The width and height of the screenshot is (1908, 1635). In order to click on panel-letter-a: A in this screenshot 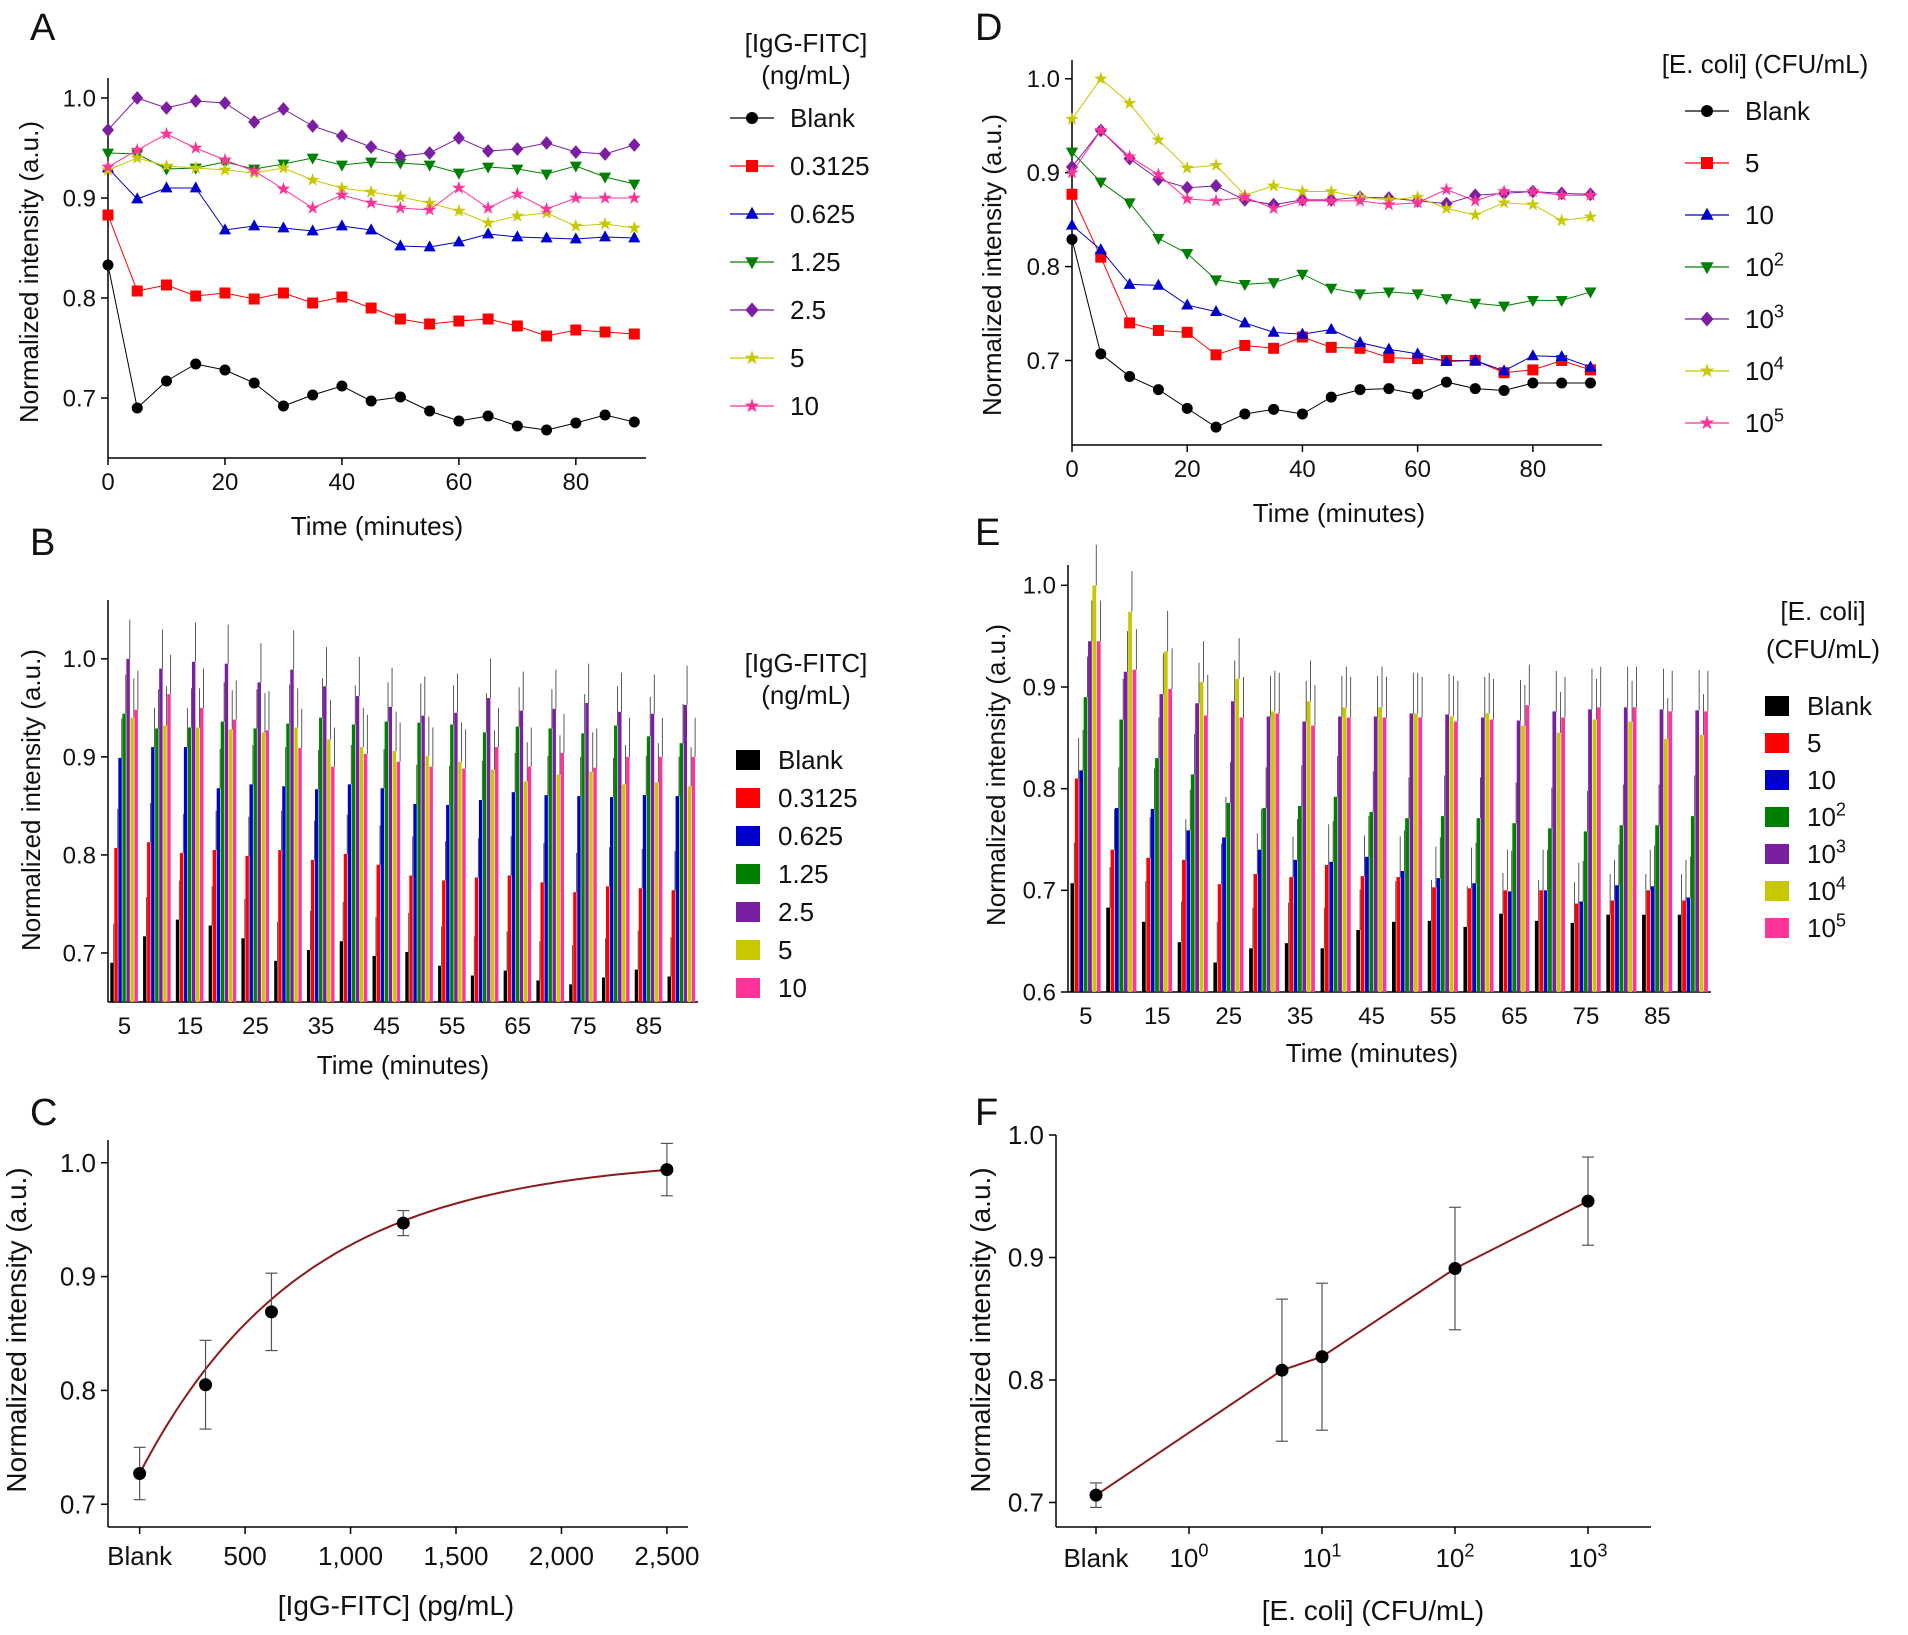, I will do `click(43, 28)`.